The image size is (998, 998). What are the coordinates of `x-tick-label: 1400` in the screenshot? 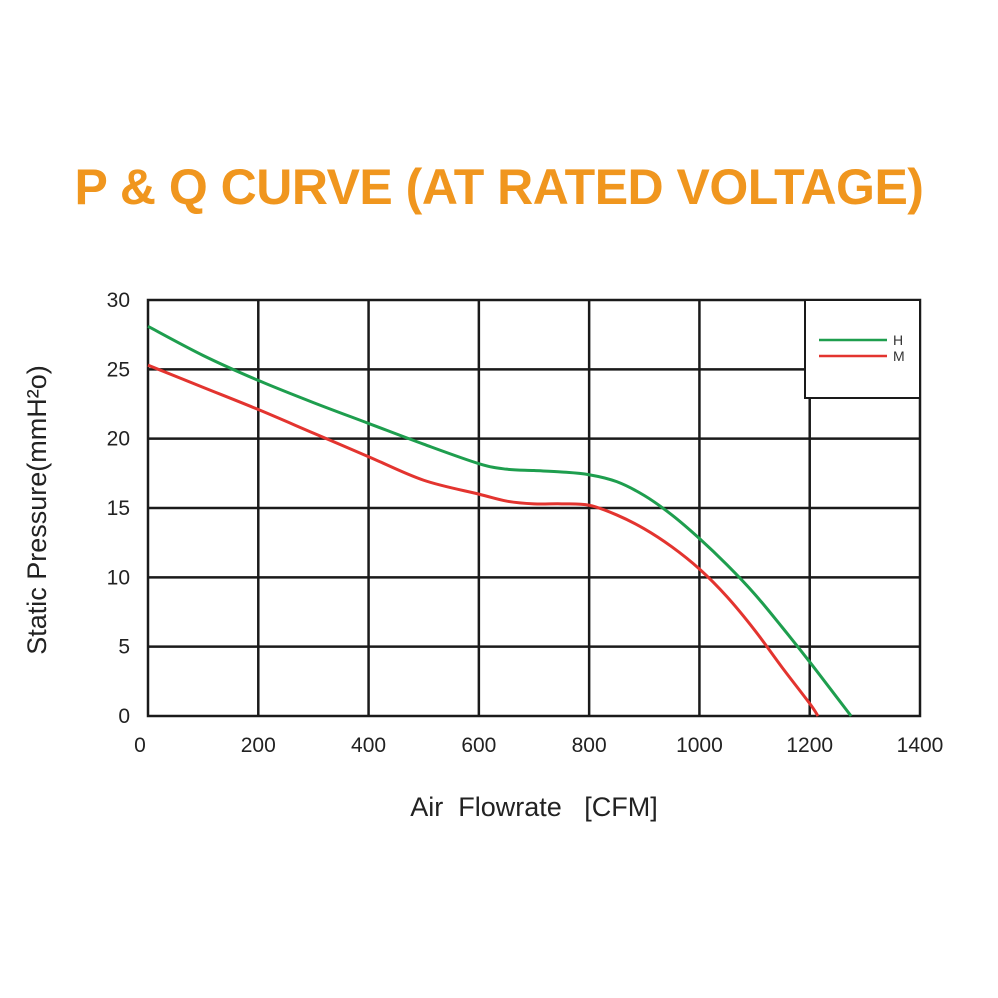 It's located at (920, 745).